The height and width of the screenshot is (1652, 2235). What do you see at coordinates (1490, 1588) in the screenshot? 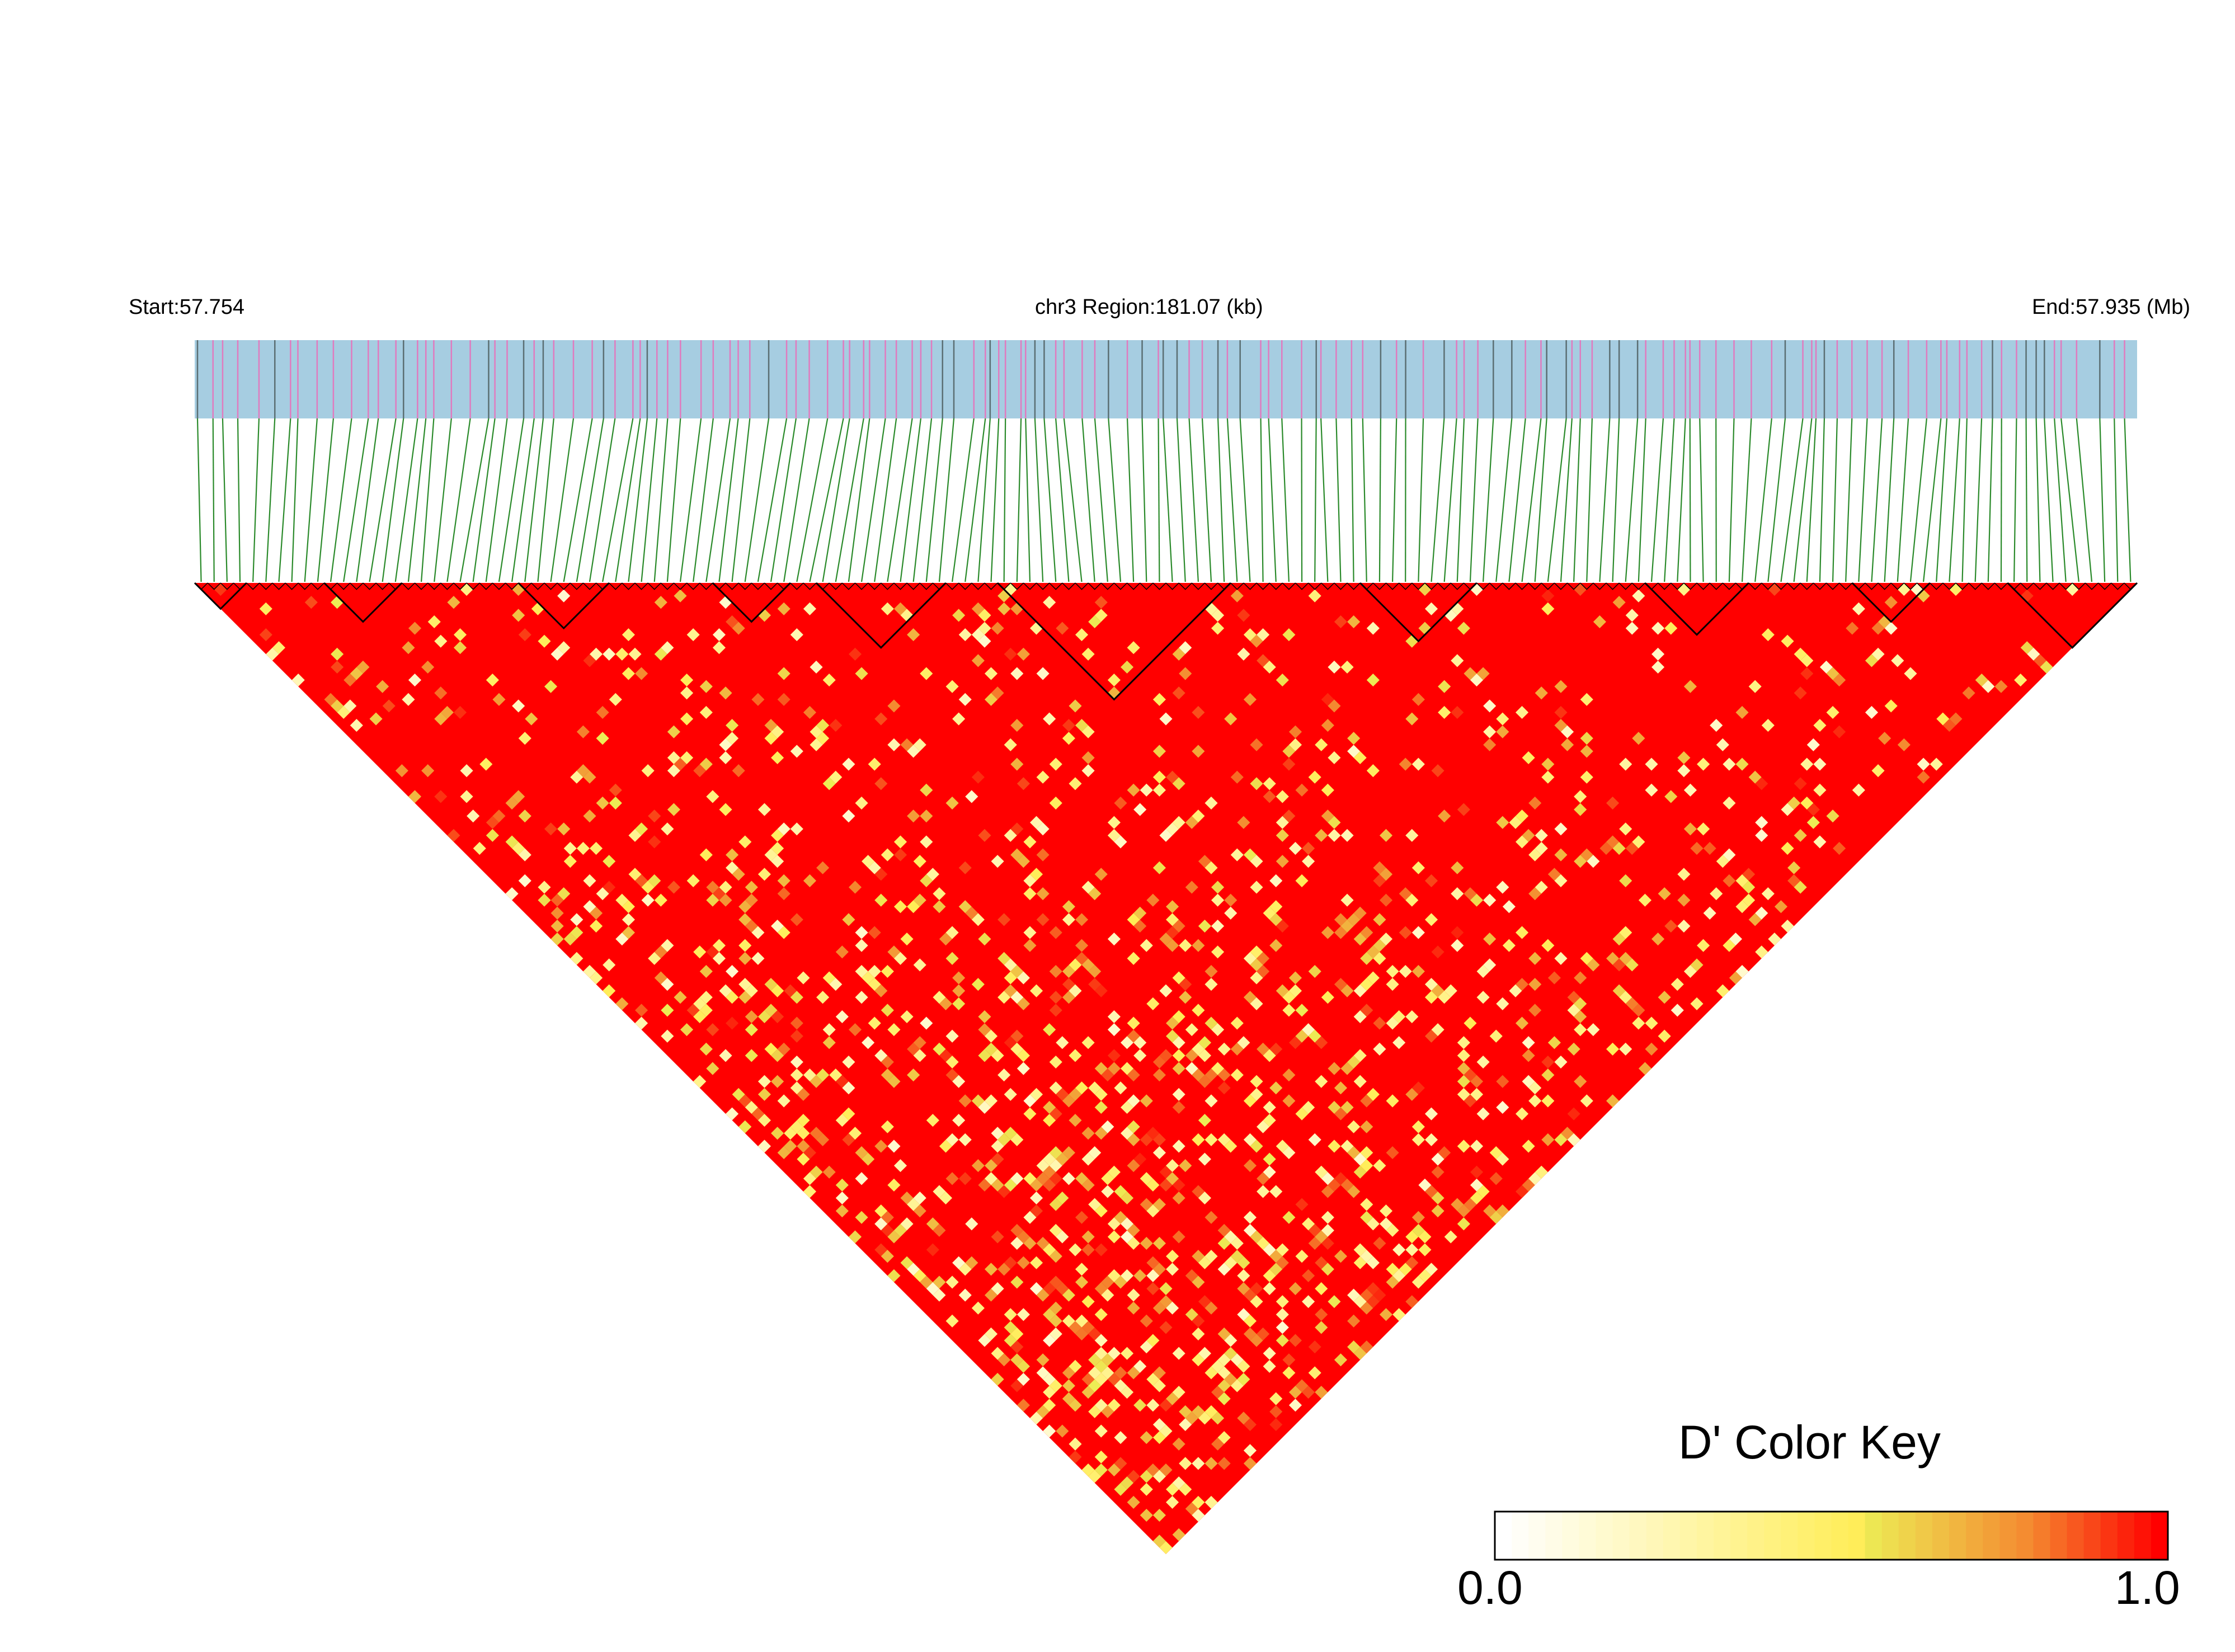
I see `color-key-min-label: 0.0` at bounding box center [1490, 1588].